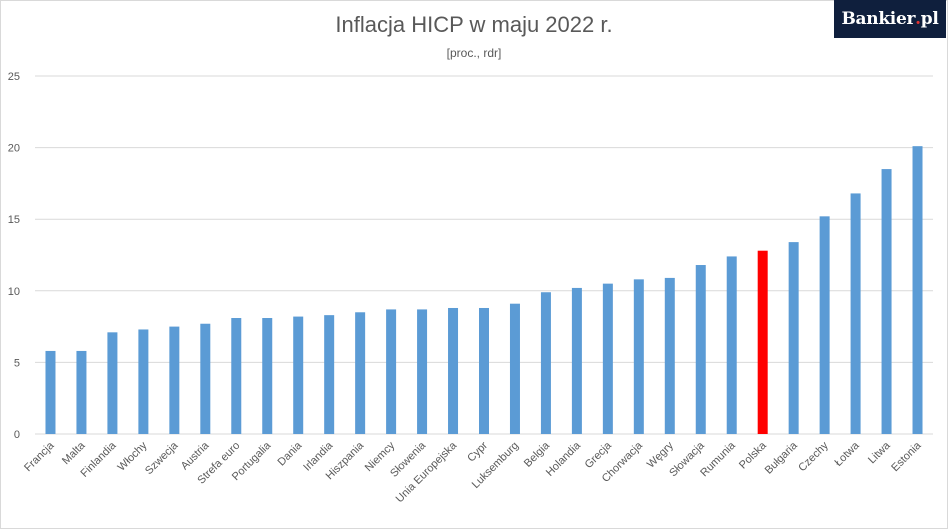  Describe the element at coordinates (474, 24) in the screenshot. I see `chart-title: Inflacja HICP w maju 2022 r.` at that location.